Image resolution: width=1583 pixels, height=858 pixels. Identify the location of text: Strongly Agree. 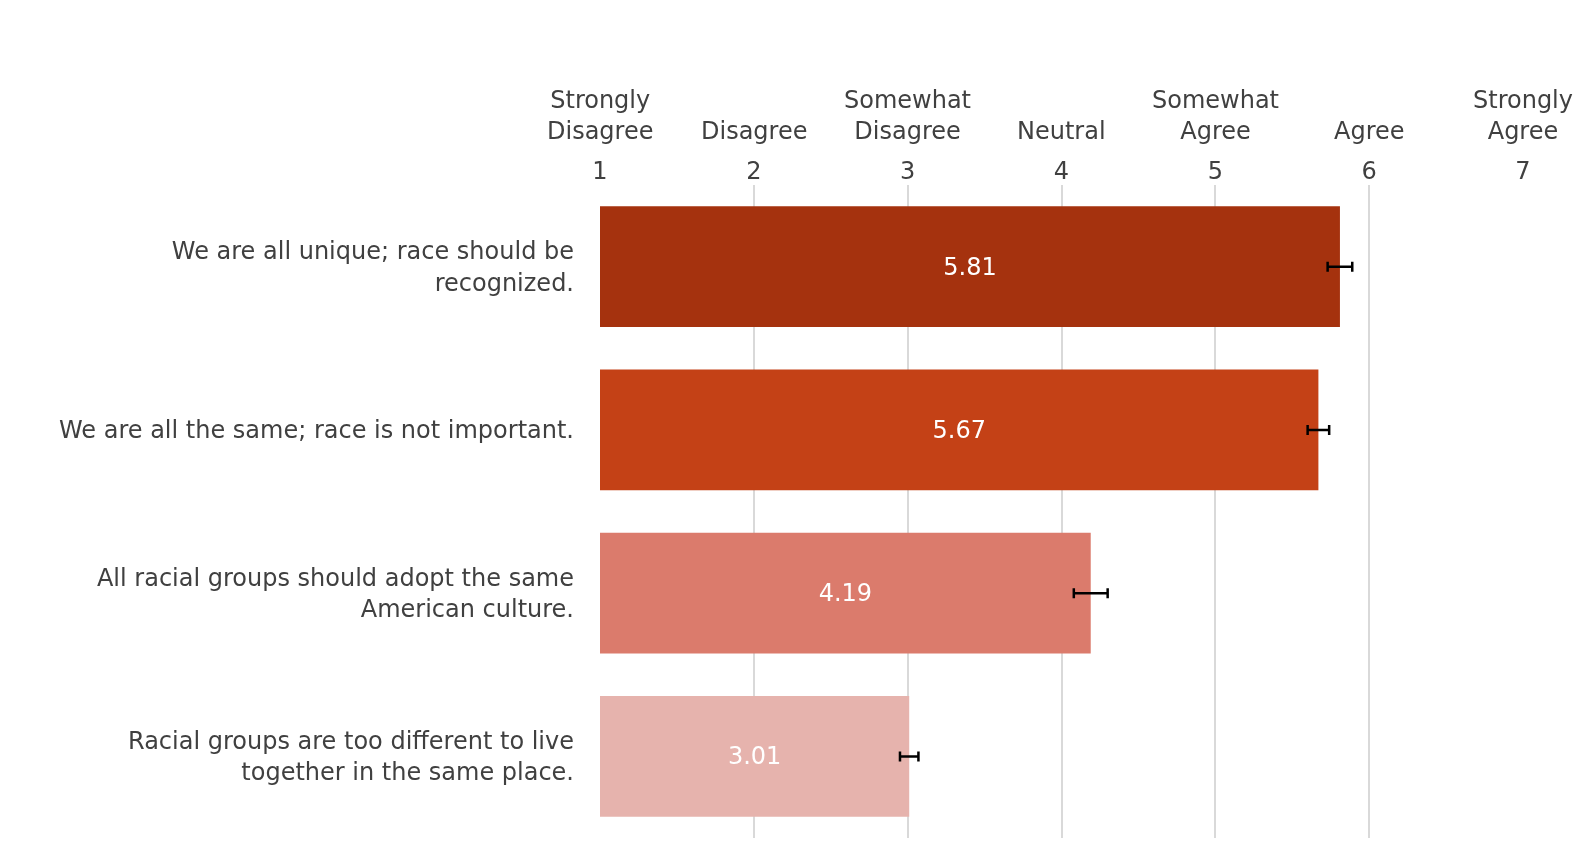
(1523, 116).